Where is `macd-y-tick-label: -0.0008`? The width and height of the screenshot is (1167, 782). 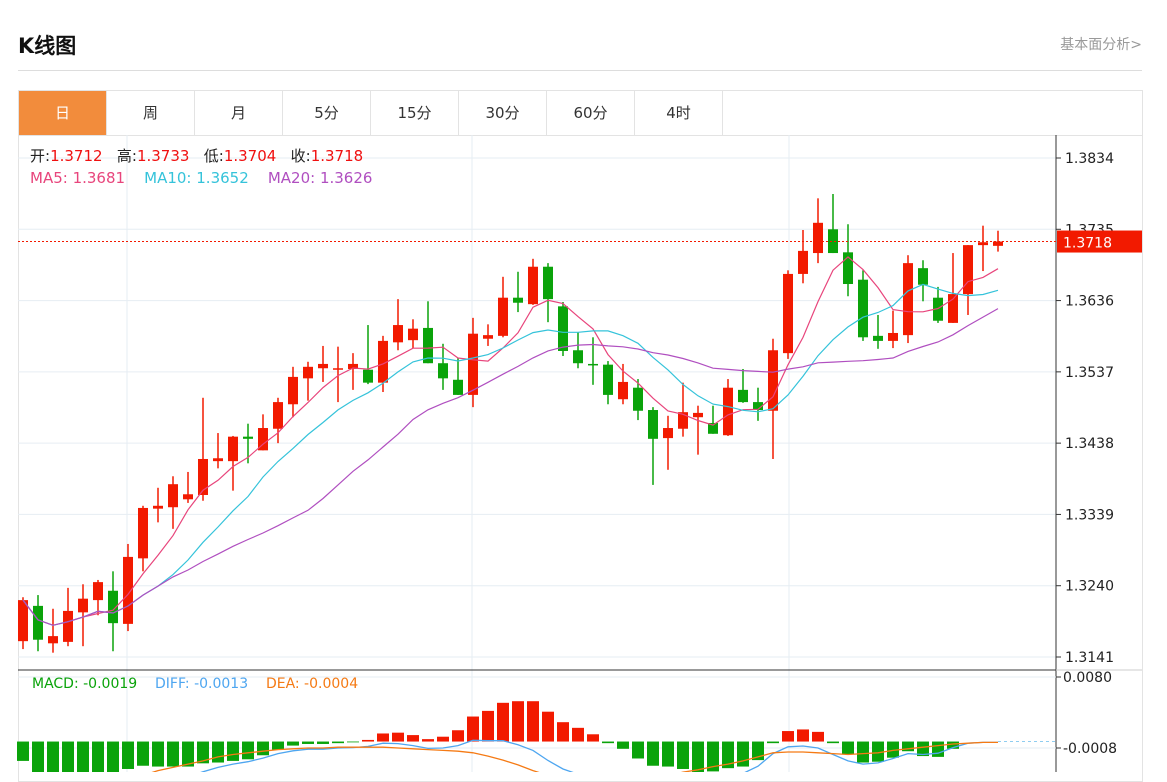
macd-y-tick-label: -0.0008 is located at coordinates (1090, 749).